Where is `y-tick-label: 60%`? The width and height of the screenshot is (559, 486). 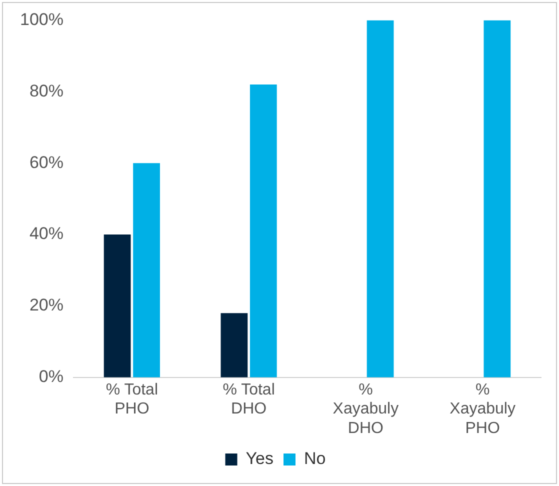
y-tick-label: 60% is located at coordinates (46, 162).